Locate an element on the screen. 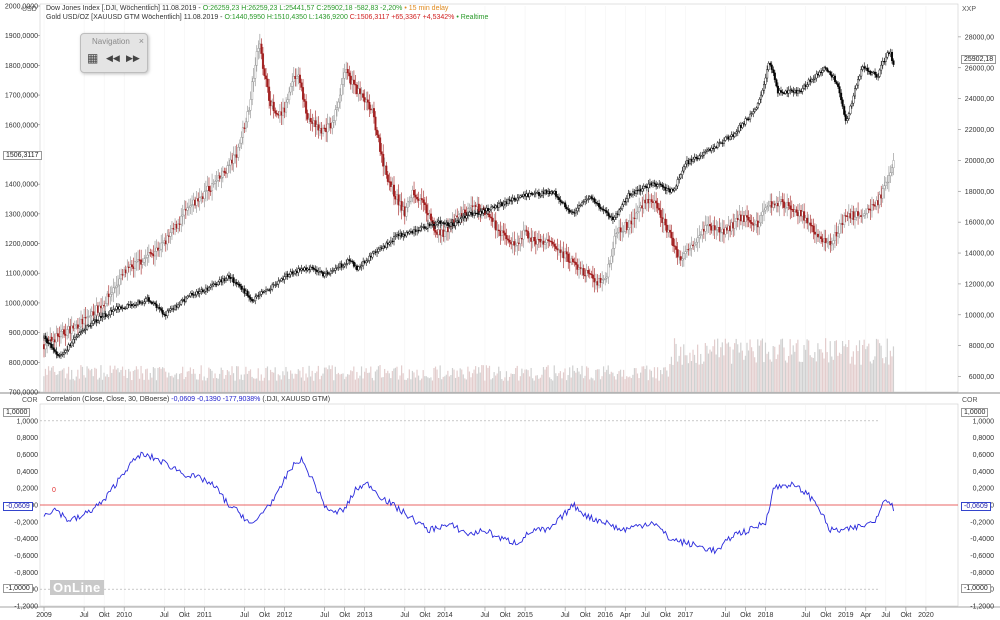 The image size is (1000, 620). grid-icon: ▦ is located at coordinates (93, 58).